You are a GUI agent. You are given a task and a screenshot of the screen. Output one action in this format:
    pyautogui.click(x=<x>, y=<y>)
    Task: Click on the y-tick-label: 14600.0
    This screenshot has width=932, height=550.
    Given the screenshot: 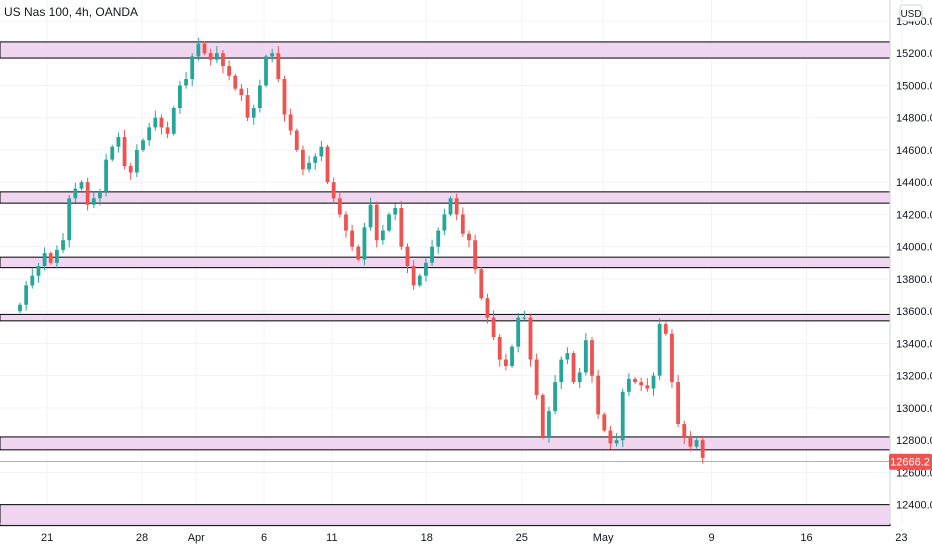 What is the action you would take?
    pyautogui.click(x=914, y=151)
    